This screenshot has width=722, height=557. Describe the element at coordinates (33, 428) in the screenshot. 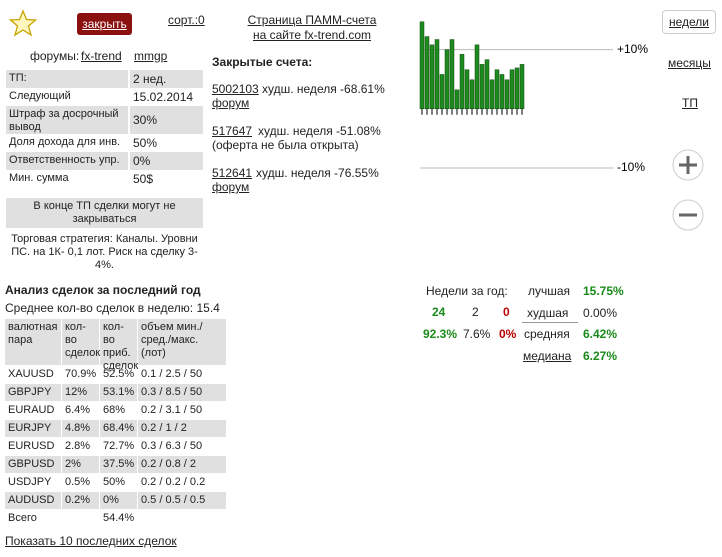

I see `table-cell: EURJPY` at that location.